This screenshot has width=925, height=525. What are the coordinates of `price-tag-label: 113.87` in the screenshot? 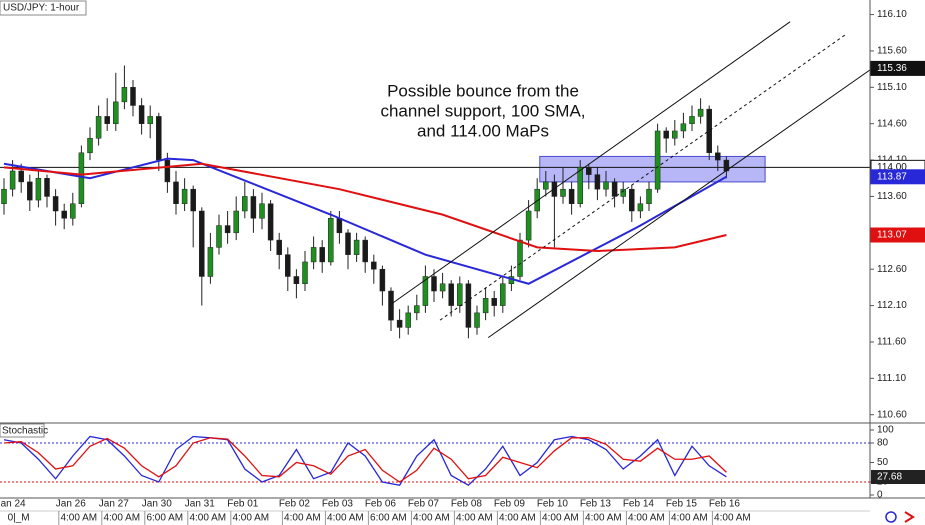 It's located at (892, 176).